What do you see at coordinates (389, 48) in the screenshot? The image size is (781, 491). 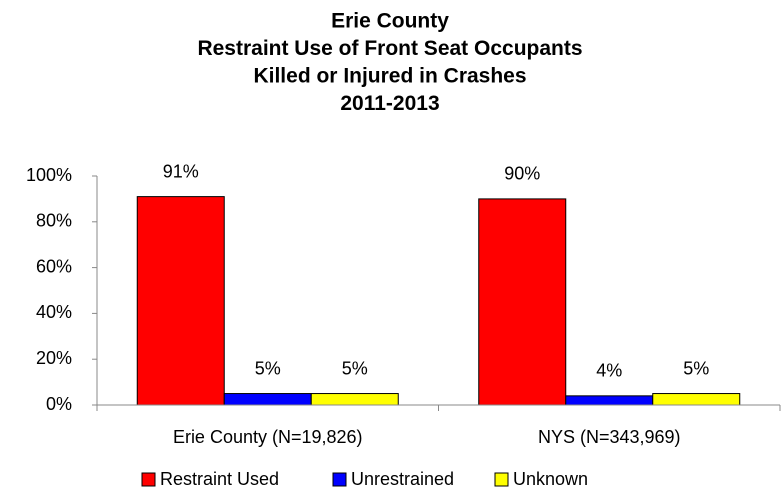 I see `chart-title: Restraint Use of Front Seat Occupants` at bounding box center [389, 48].